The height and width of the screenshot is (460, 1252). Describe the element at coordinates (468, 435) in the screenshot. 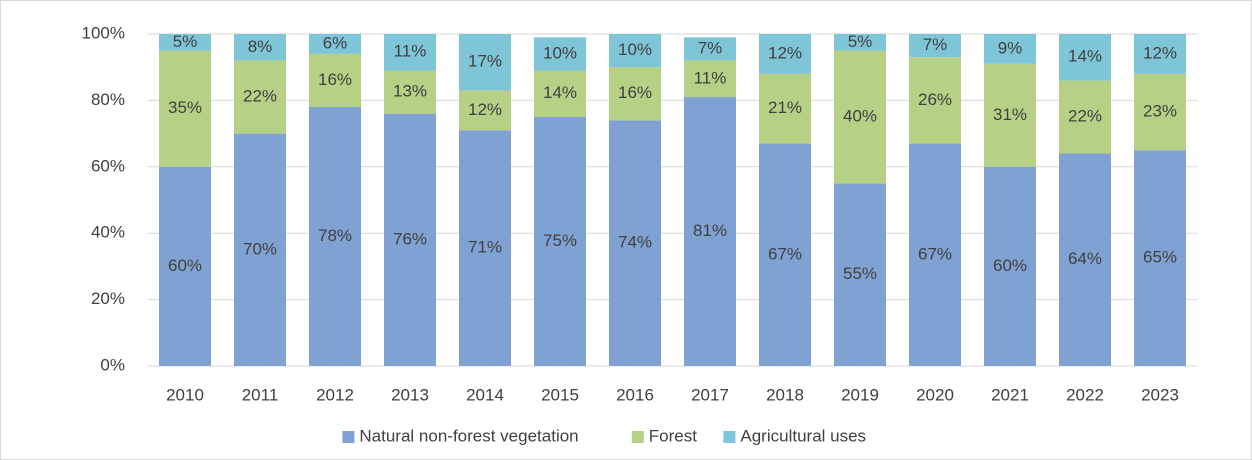

I see `legend-label: Natural non-forest vegetation` at that location.